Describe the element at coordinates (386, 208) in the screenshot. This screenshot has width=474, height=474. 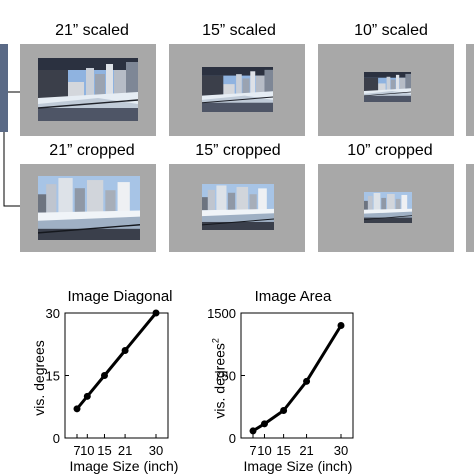
I see `panel-10-cropped` at that location.